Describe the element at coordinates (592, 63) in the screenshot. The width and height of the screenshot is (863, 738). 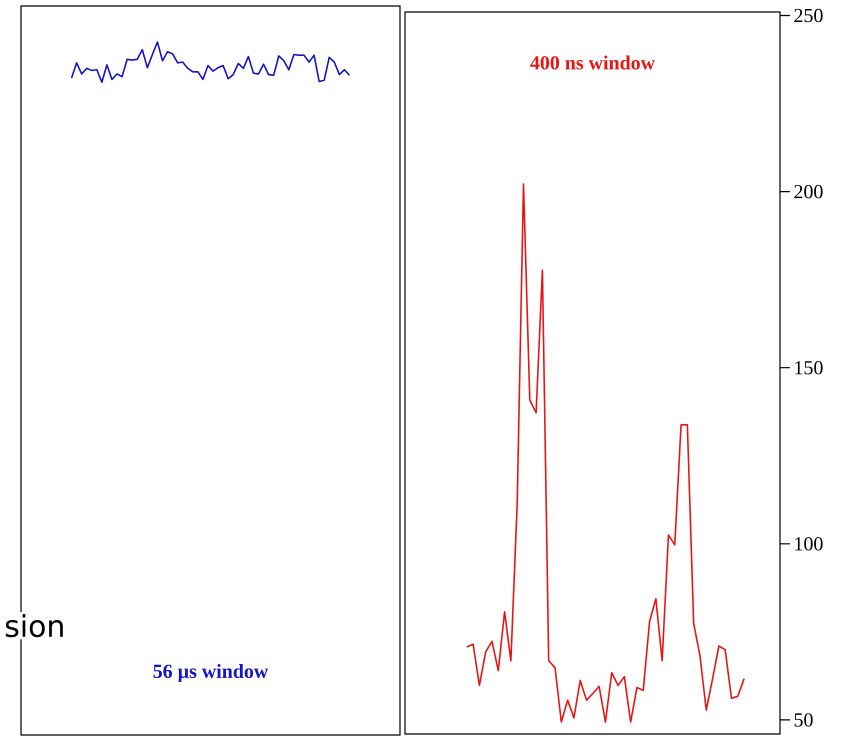
I see `text: 400 ns window` at that location.